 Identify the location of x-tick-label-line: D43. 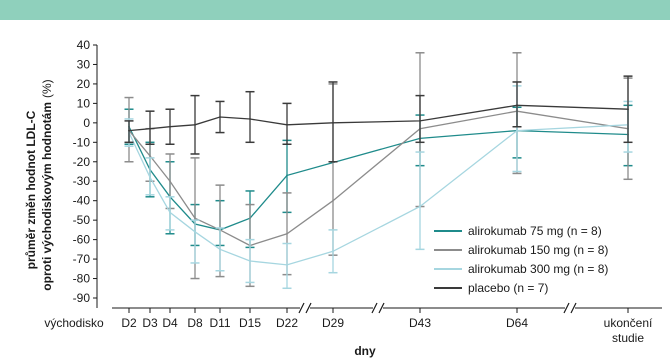
(420, 323).